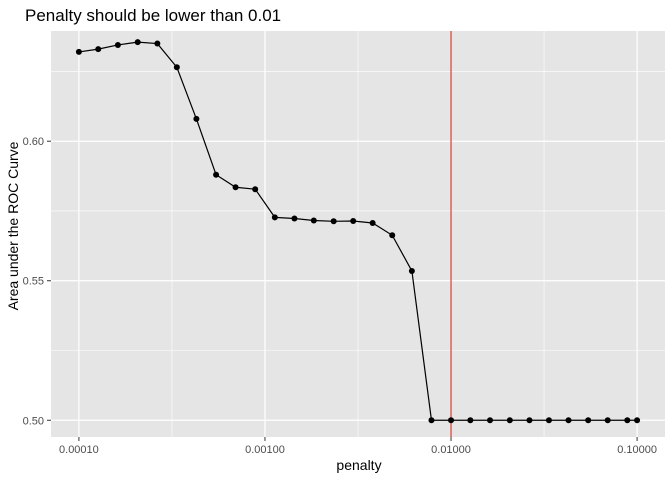  What do you see at coordinates (13, 225) in the screenshot?
I see `y-axis-title: Area under the ROC Curve` at bounding box center [13, 225].